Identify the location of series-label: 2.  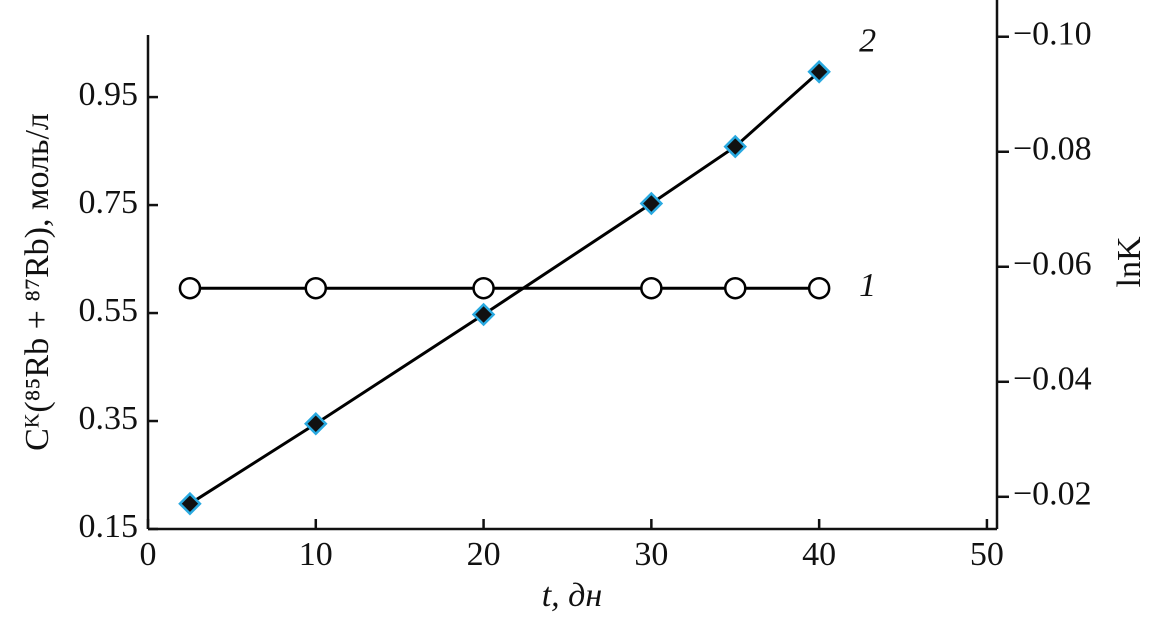
(867, 41).